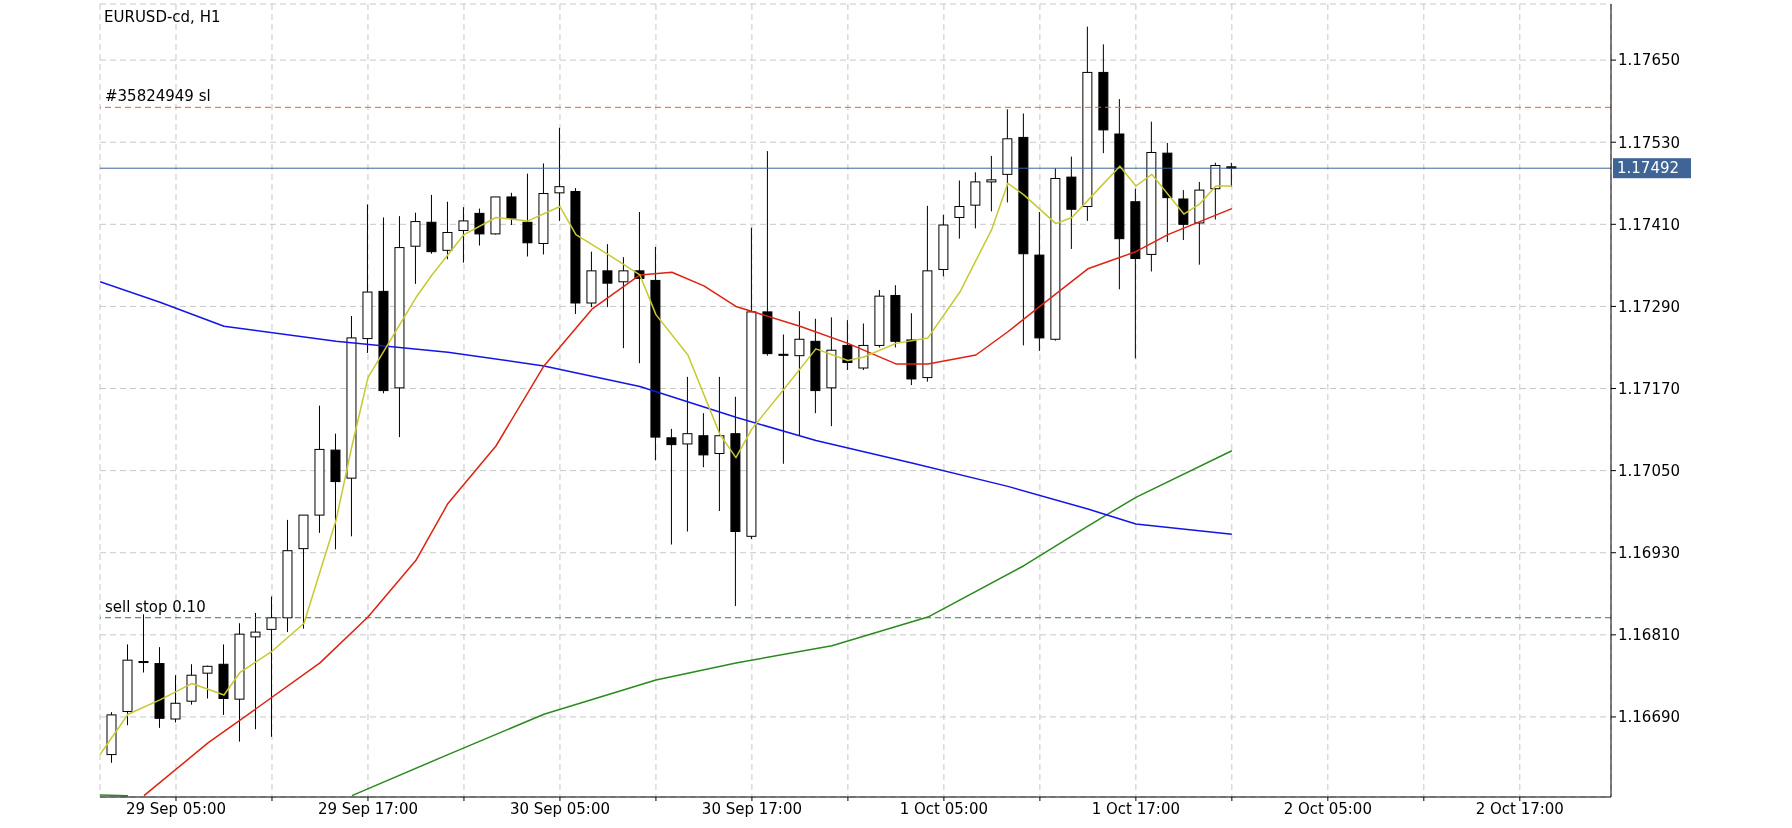 The width and height of the screenshot is (1792, 828). I want to click on x-tick-label: 1 Oct 17:00, so click(1135, 808).